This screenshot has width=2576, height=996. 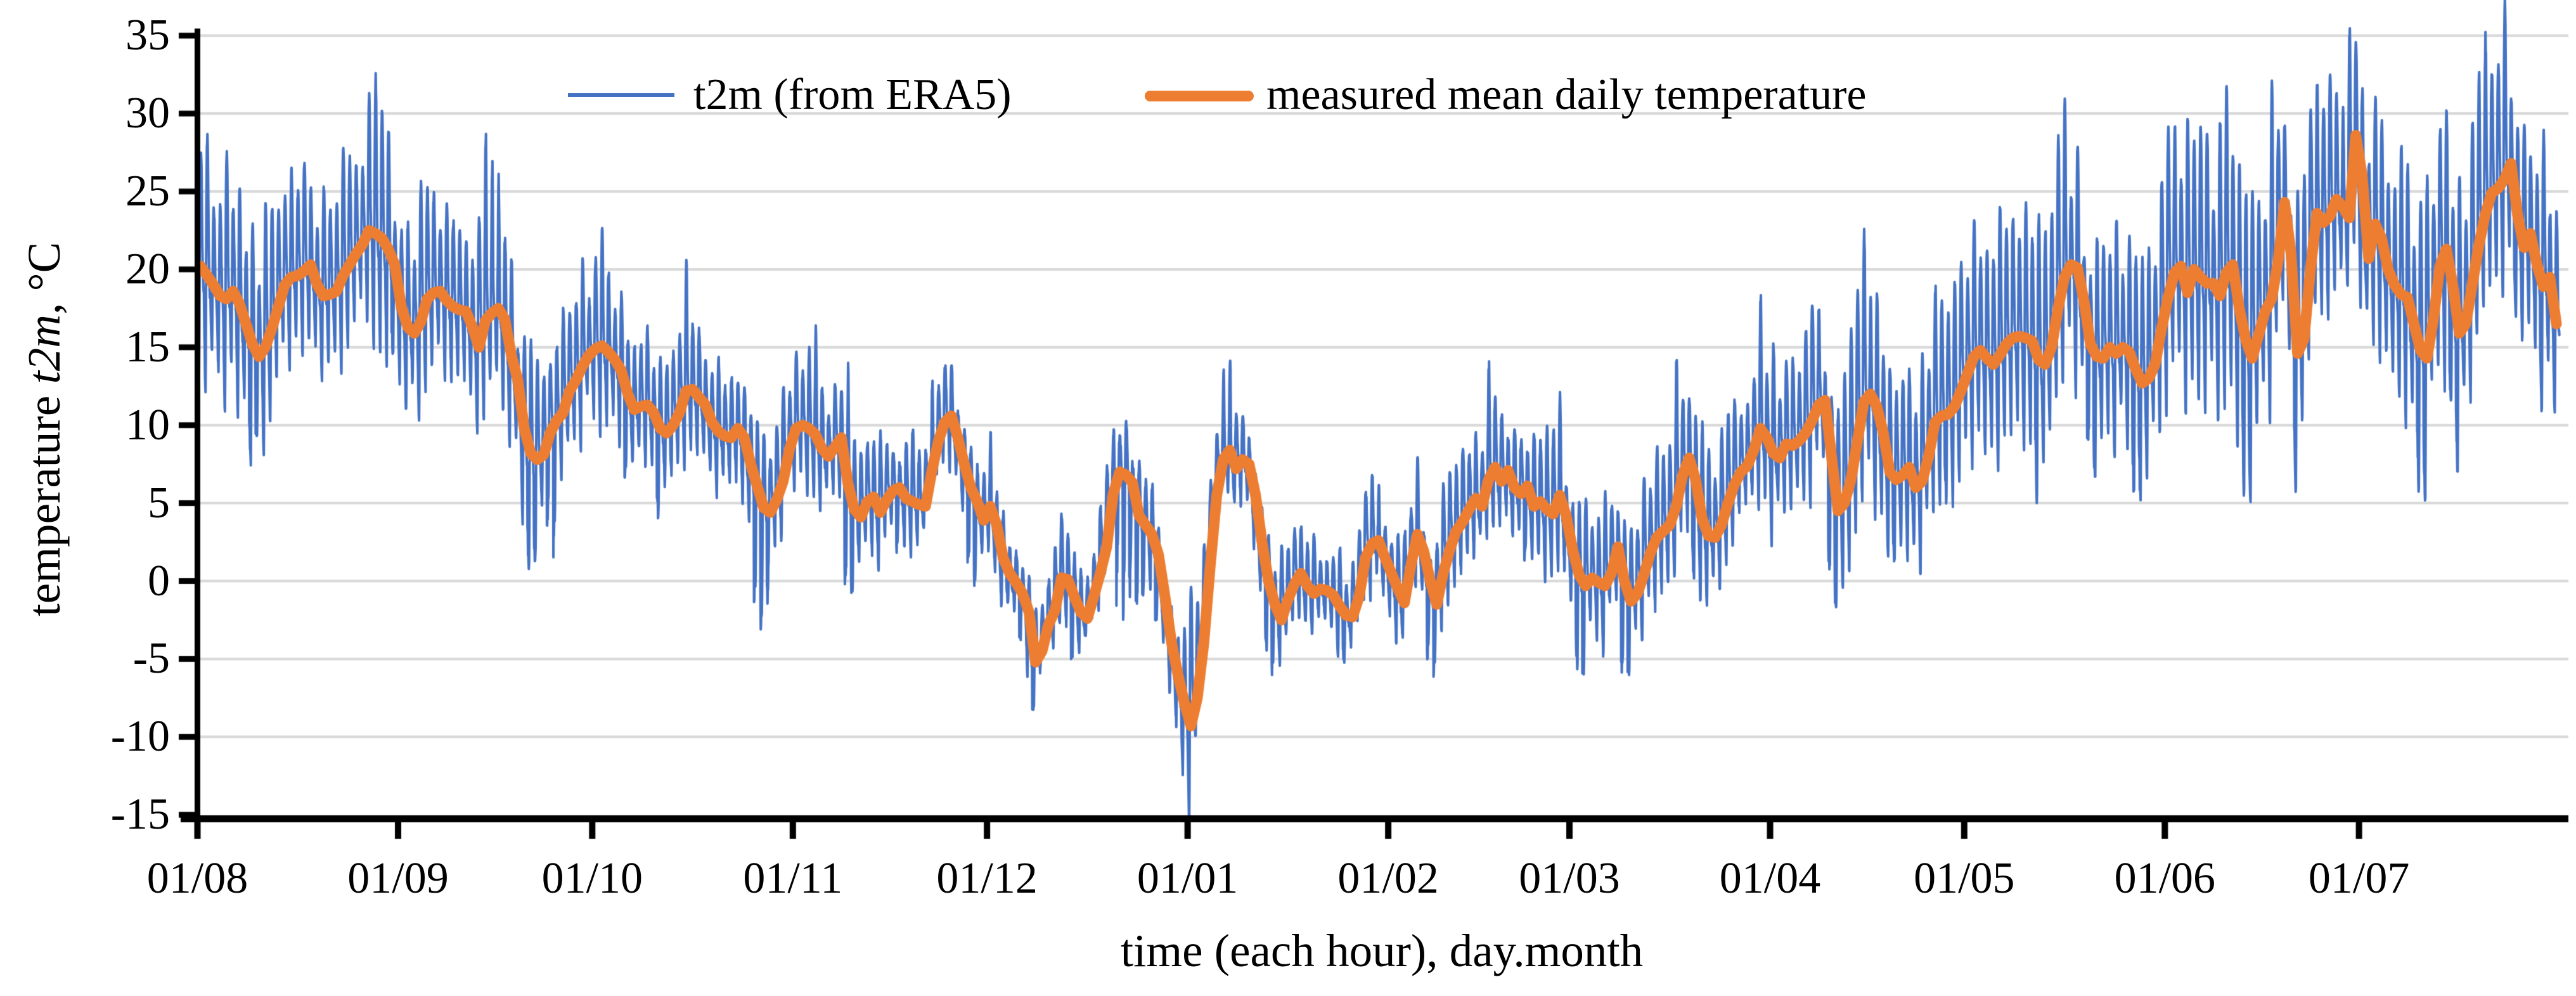 I want to click on legend-label-t2m: t2m (from ERA5), so click(x=853, y=94).